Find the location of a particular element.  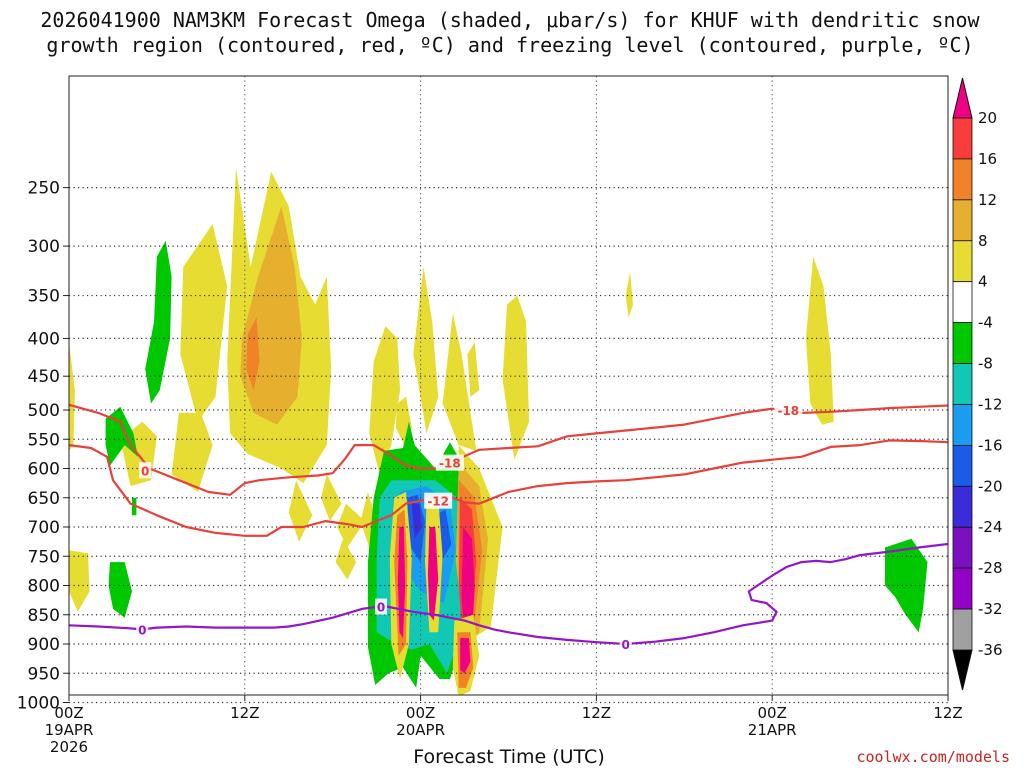

xtick-label-1: 12Z is located at coordinates (244, 713).